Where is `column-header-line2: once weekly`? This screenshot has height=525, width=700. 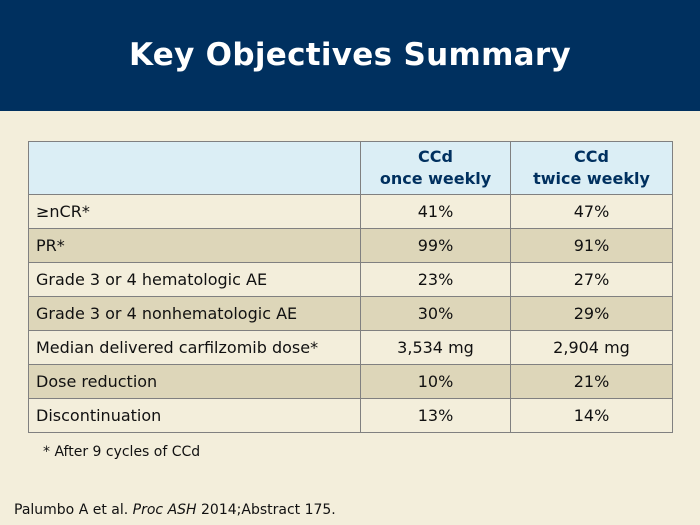
column-header-line2: once weekly is located at coordinates (435, 178).